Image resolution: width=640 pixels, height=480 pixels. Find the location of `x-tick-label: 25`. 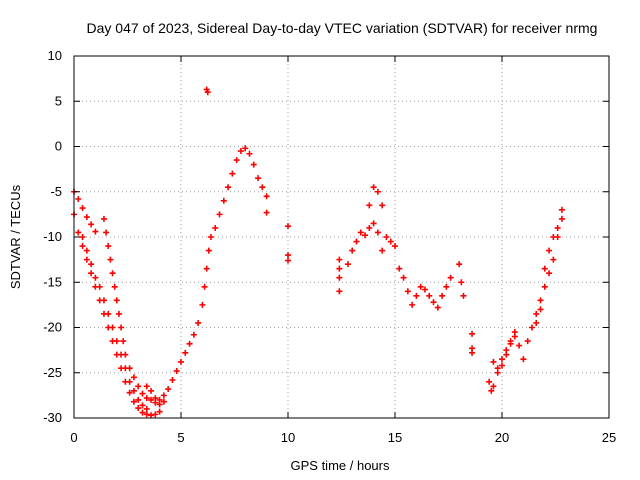

x-tick-label: 25 is located at coordinates (609, 437).